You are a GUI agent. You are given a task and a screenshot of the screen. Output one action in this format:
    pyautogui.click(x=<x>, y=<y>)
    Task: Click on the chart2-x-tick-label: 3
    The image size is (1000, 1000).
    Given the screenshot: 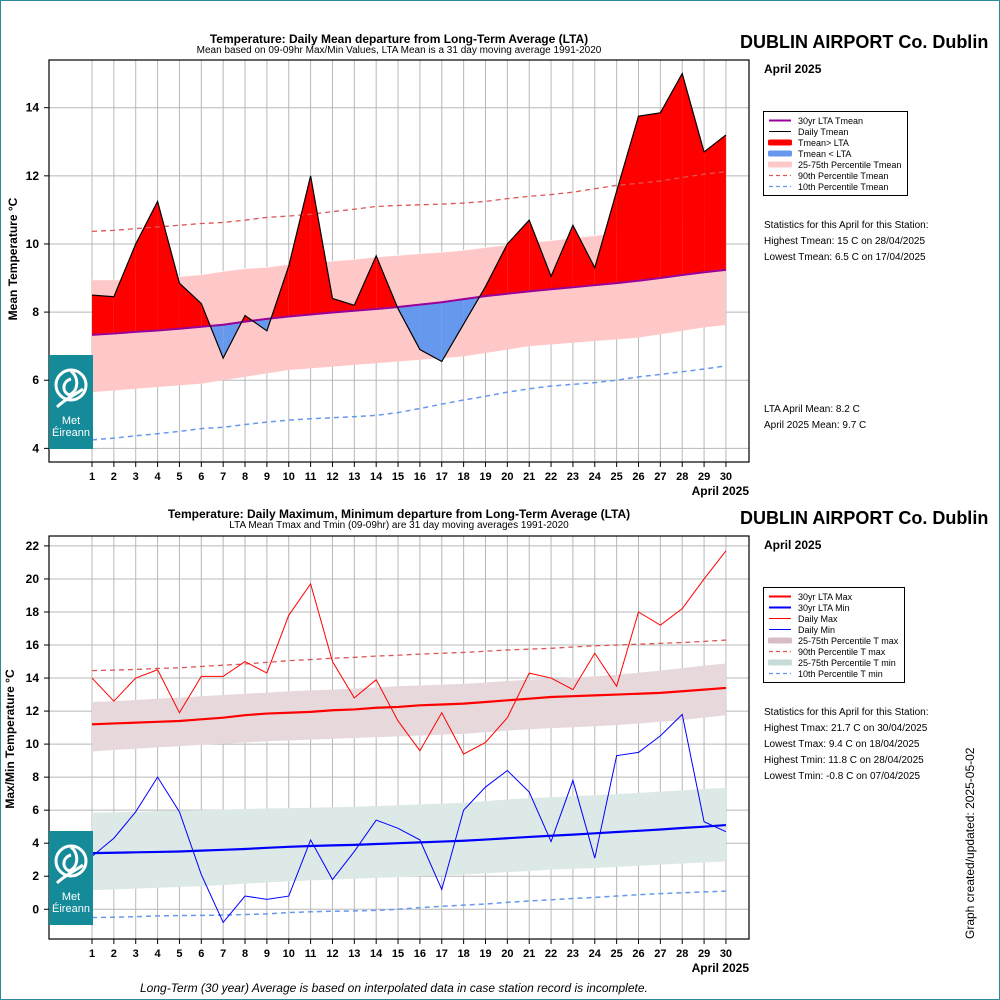 What is the action you would take?
    pyautogui.click(x=136, y=954)
    